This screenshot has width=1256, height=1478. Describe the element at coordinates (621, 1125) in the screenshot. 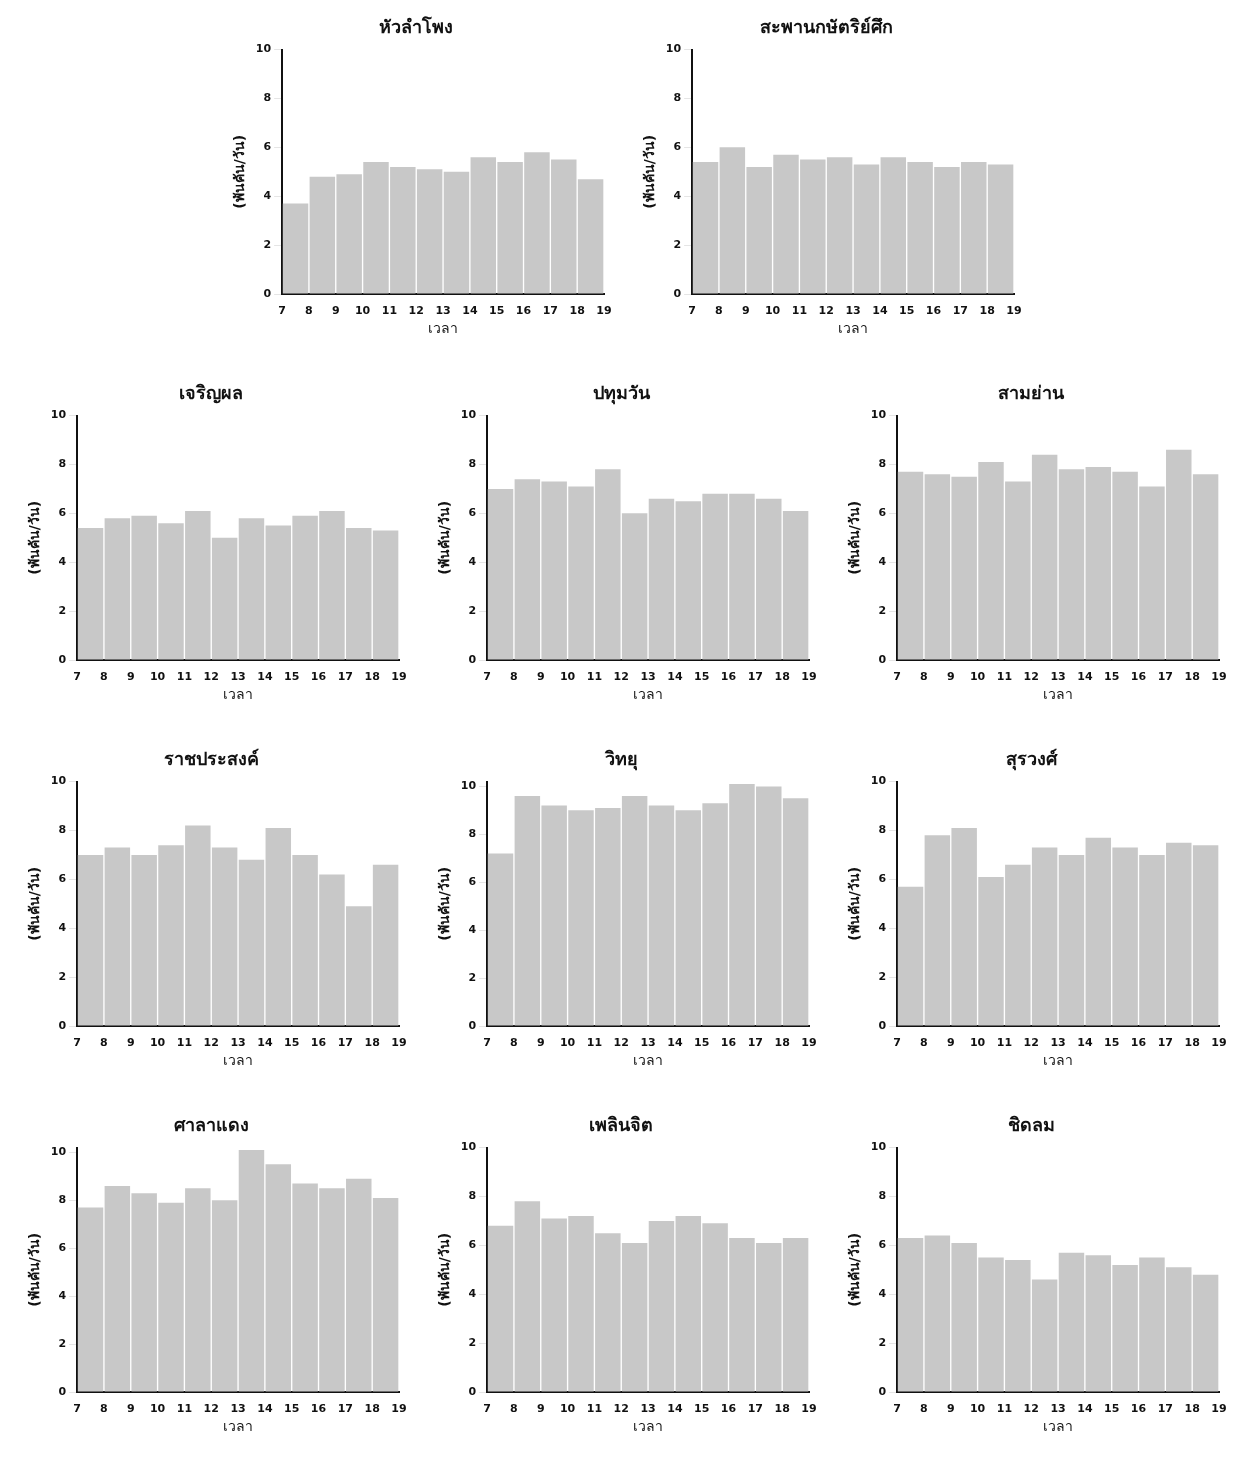

I see `chart-title: เพลินจิต` at that location.